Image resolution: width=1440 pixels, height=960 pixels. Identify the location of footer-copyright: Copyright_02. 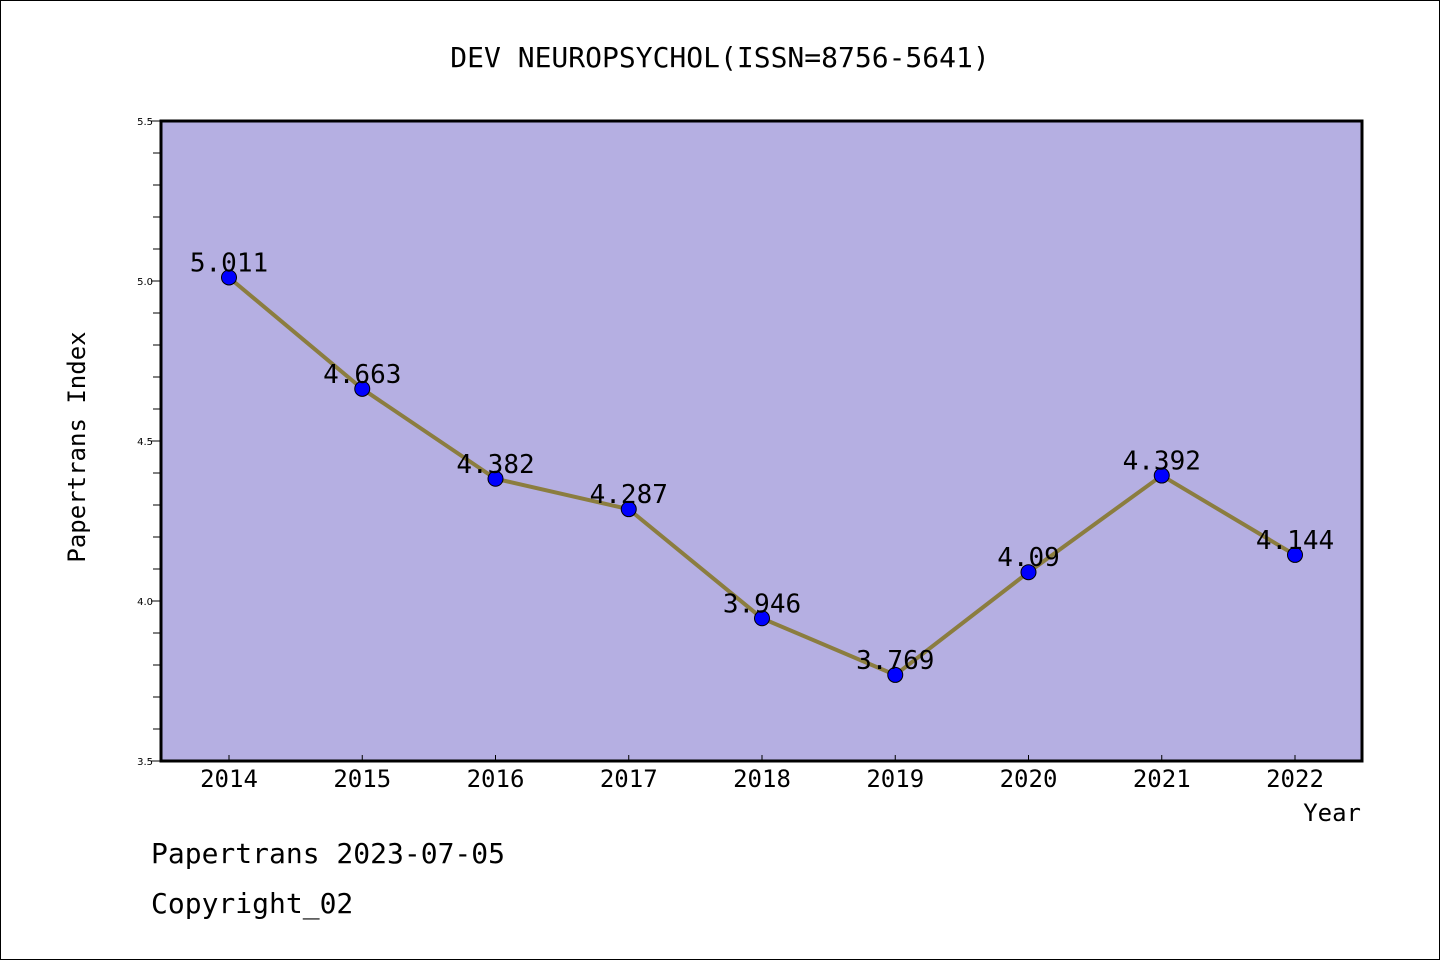
(252, 903).